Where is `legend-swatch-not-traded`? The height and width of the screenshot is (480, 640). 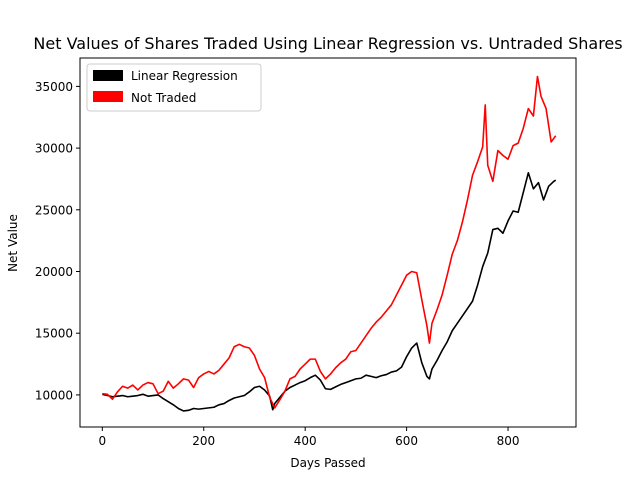
legend-swatch-not-traded is located at coordinates (108, 96).